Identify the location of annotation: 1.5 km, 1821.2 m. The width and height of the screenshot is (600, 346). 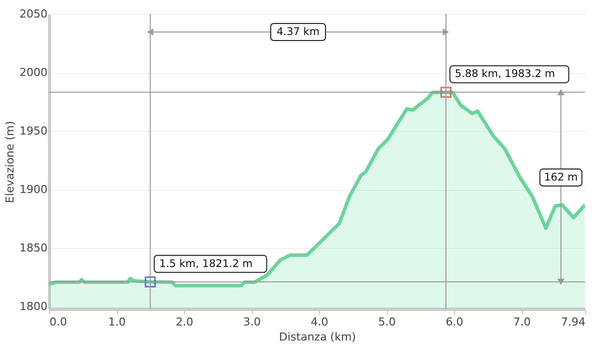
(206, 264).